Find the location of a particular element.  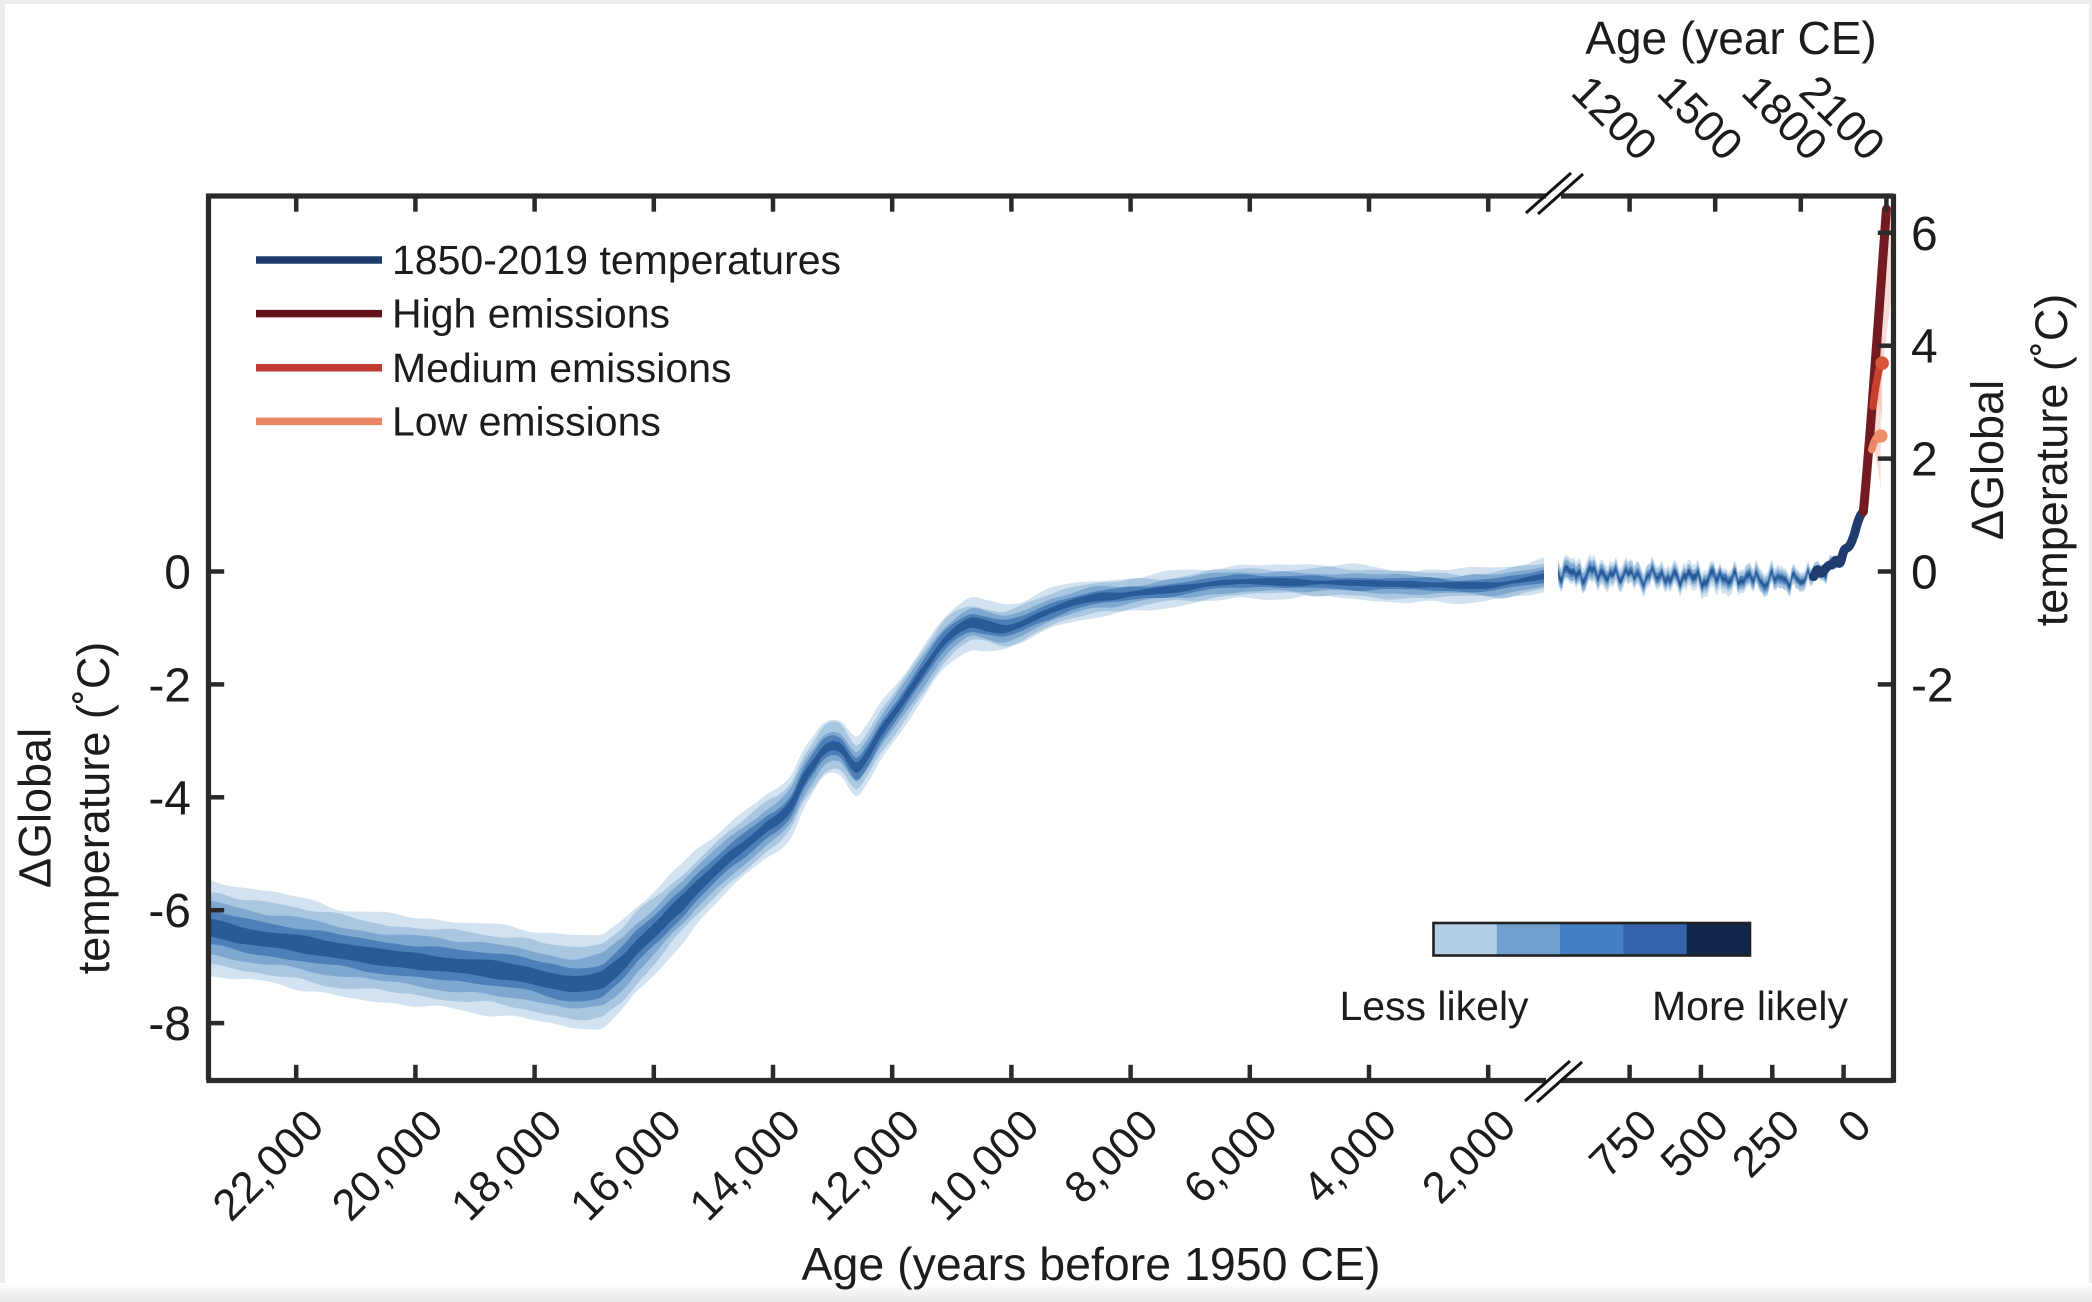

svg-text: Medium emissions is located at coordinates (562, 368).